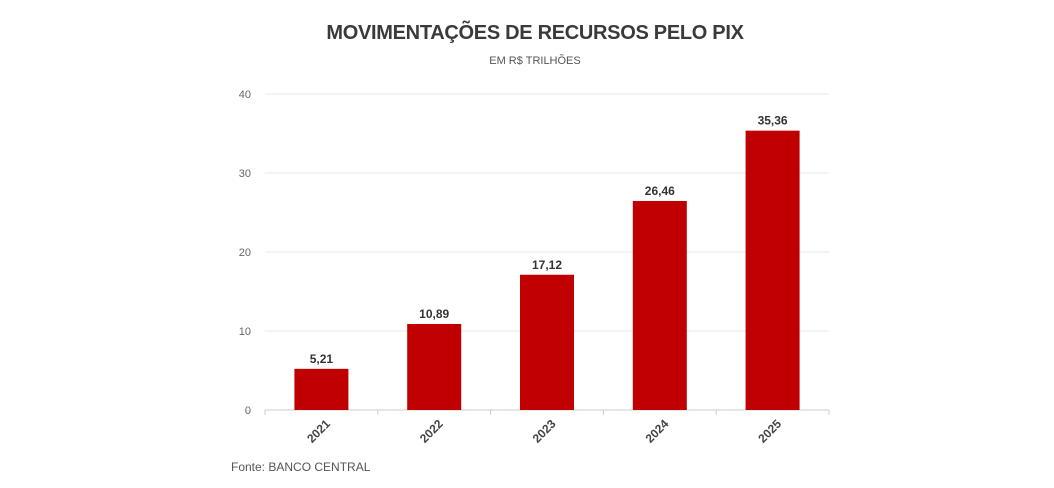 This screenshot has height=488, width=1054. I want to click on x-tick-label: 2025, so click(769, 431).